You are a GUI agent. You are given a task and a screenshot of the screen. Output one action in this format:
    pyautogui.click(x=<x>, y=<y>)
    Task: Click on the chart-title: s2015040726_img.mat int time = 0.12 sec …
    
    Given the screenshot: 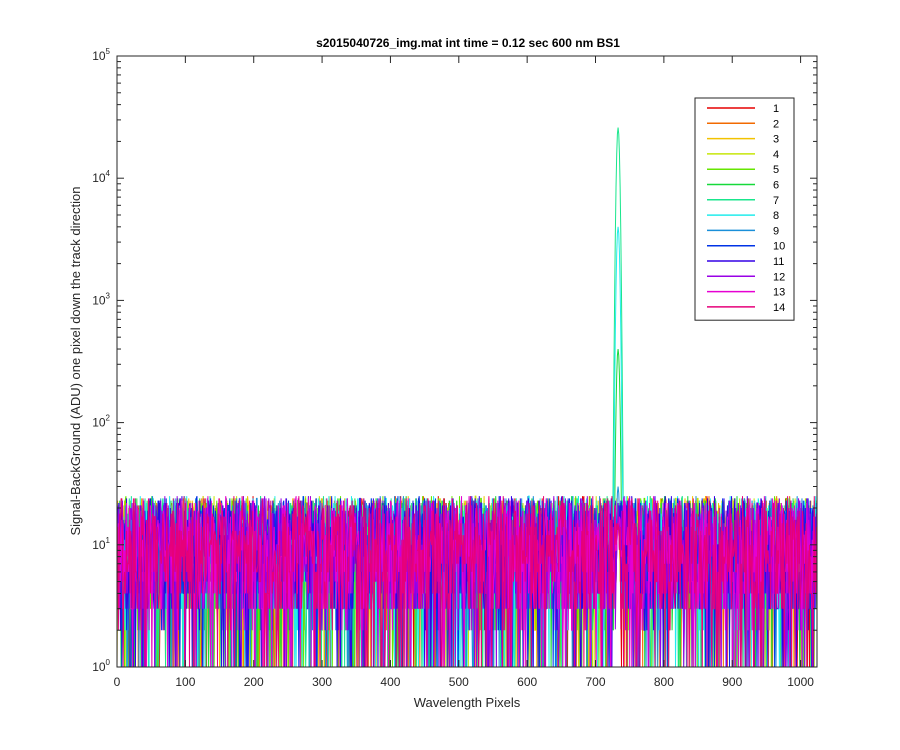 What is the action you would take?
    pyautogui.click(x=468, y=43)
    